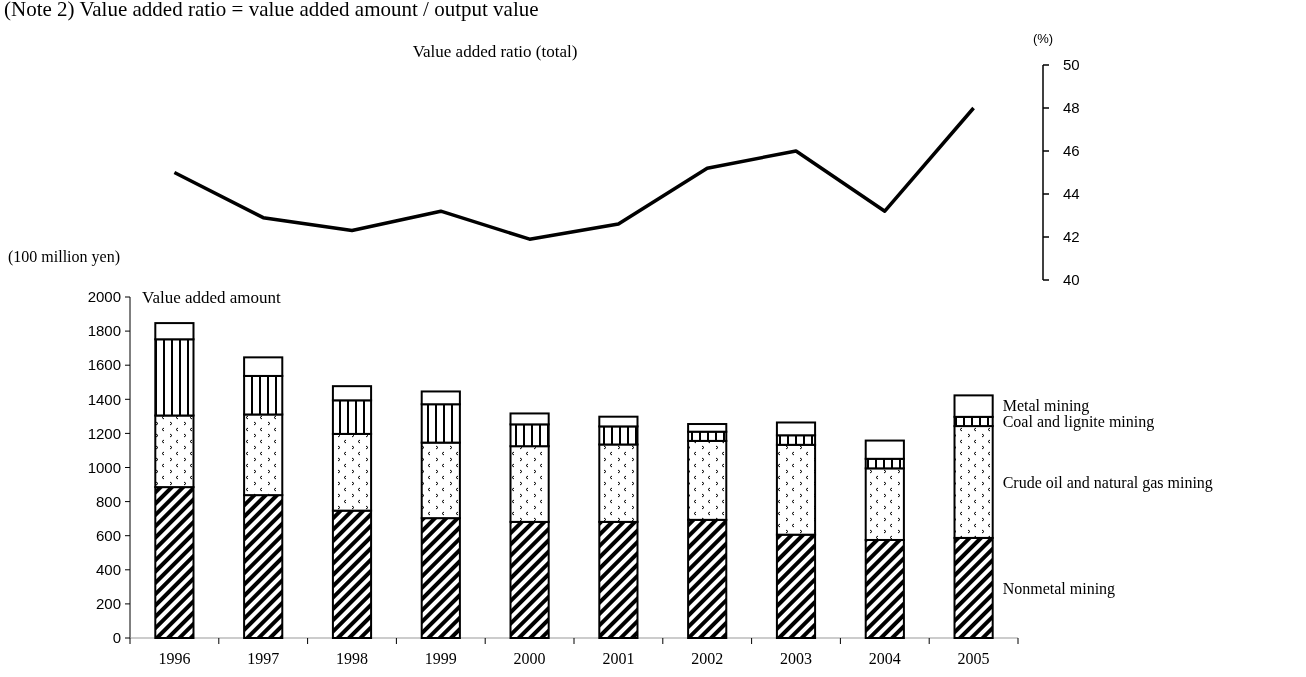  I want to click on y-tick-label: 1800, so click(104, 331).